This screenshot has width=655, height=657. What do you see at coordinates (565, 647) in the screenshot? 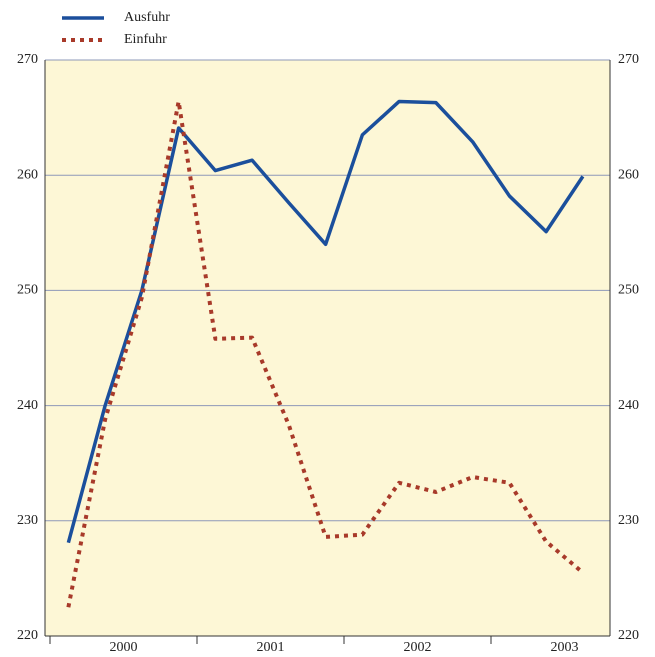
I see `x-tick-label: 2003` at bounding box center [565, 647].